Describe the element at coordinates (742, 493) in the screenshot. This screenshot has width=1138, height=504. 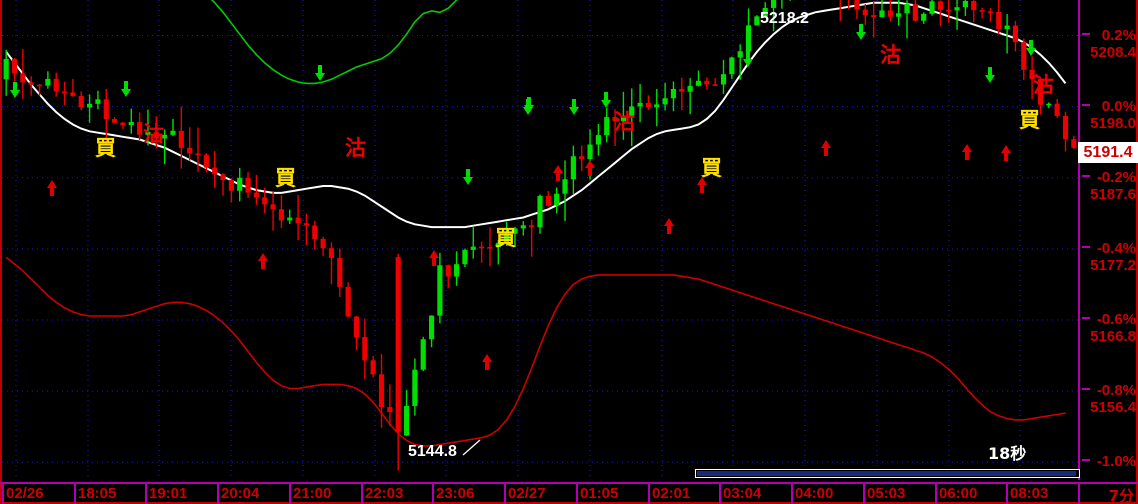
I see `time-label: 03:04` at that location.